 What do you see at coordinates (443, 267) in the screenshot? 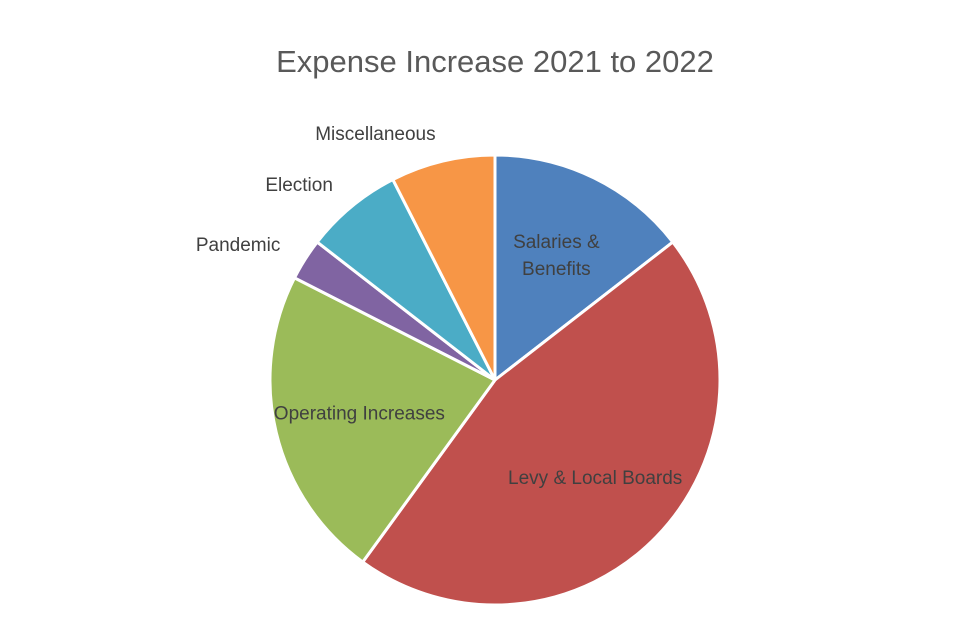
I see `pie-slice-miscellaneous` at bounding box center [443, 267].